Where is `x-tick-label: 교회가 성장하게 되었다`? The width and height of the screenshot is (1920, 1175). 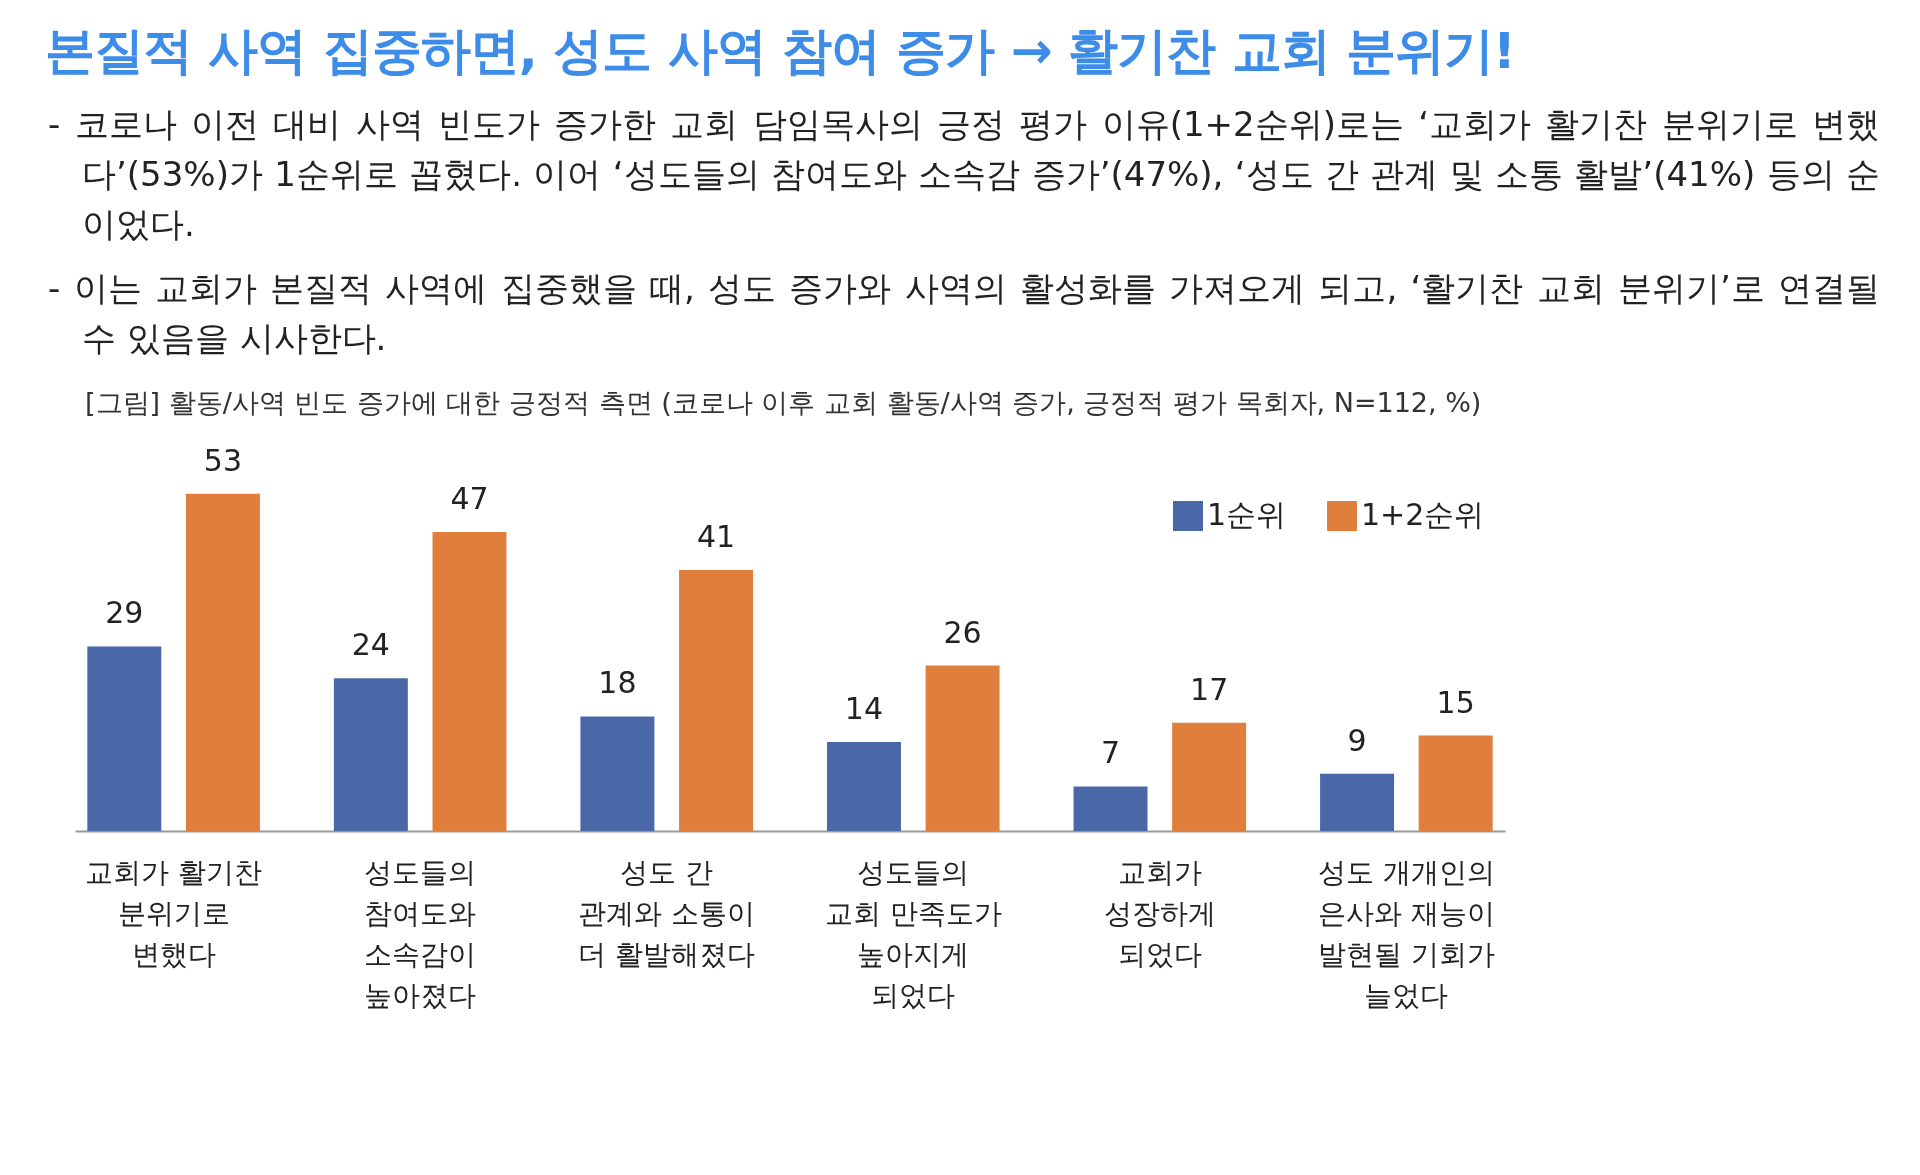
x-tick-label: 교회가 성장하게 되었다 is located at coordinates (1159, 913).